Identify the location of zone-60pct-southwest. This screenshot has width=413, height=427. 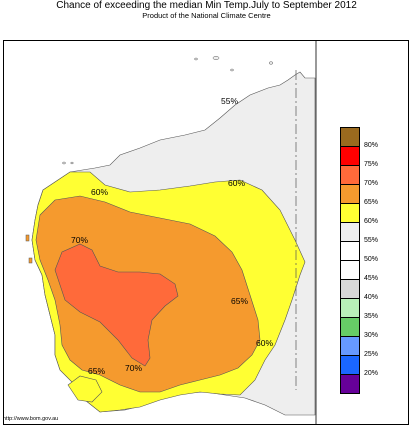
(85, 389).